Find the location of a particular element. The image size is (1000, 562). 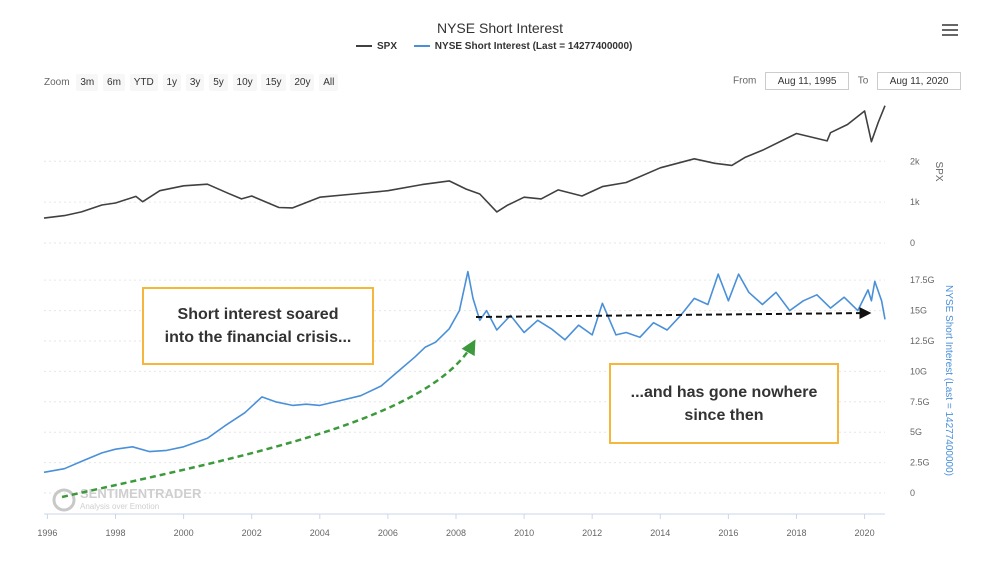

x-tick-label: 2020 is located at coordinates (865, 533).